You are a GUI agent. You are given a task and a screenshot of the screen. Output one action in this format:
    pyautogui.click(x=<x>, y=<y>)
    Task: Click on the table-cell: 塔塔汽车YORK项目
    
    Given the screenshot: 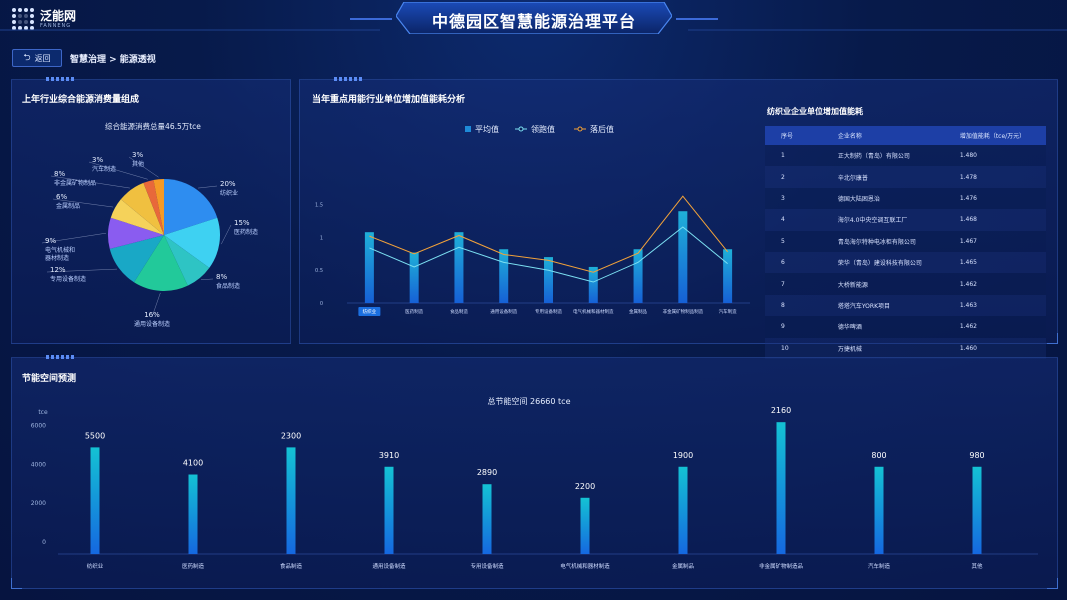 What is the action you would take?
    pyautogui.click(x=898, y=305)
    